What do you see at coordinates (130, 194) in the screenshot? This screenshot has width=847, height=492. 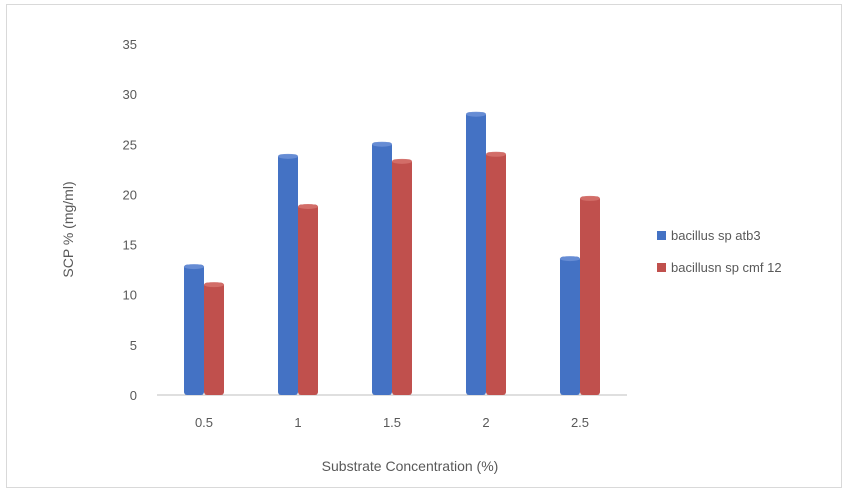 I see `y-tick-label: 20` at bounding box center [130, 194].